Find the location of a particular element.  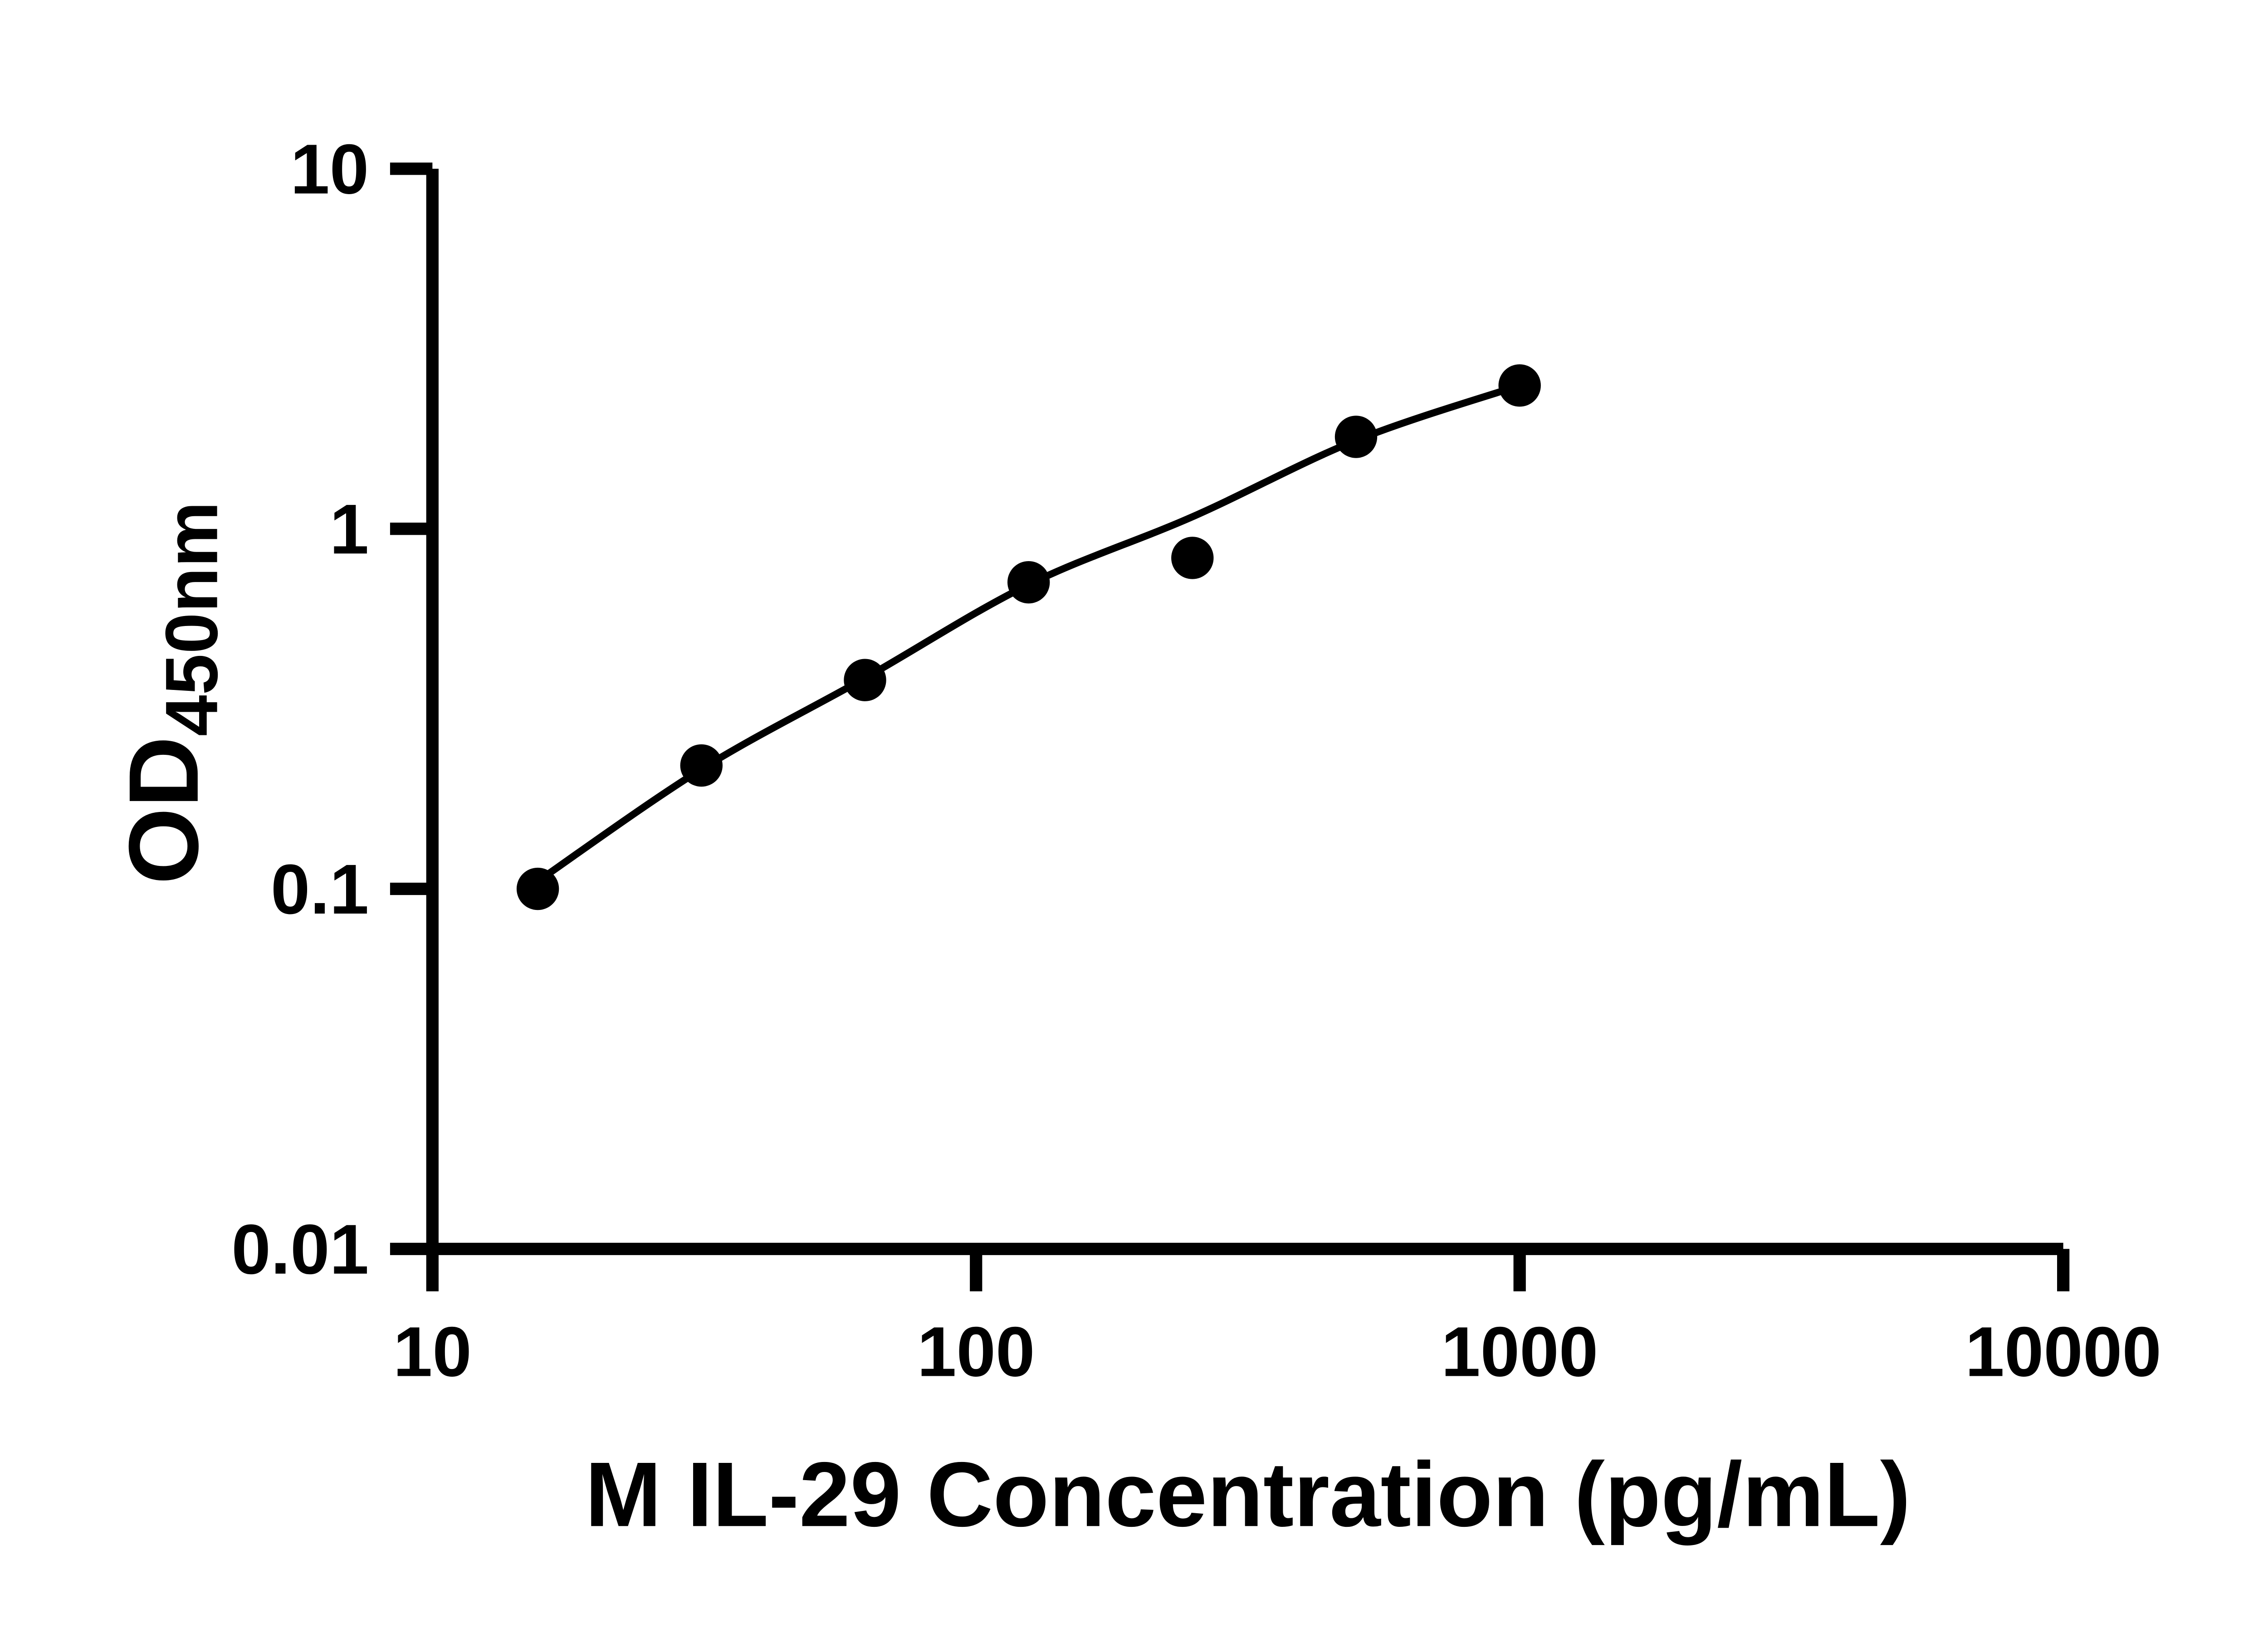

y-axis-title-main: OD is located at coordinates (164, 810).